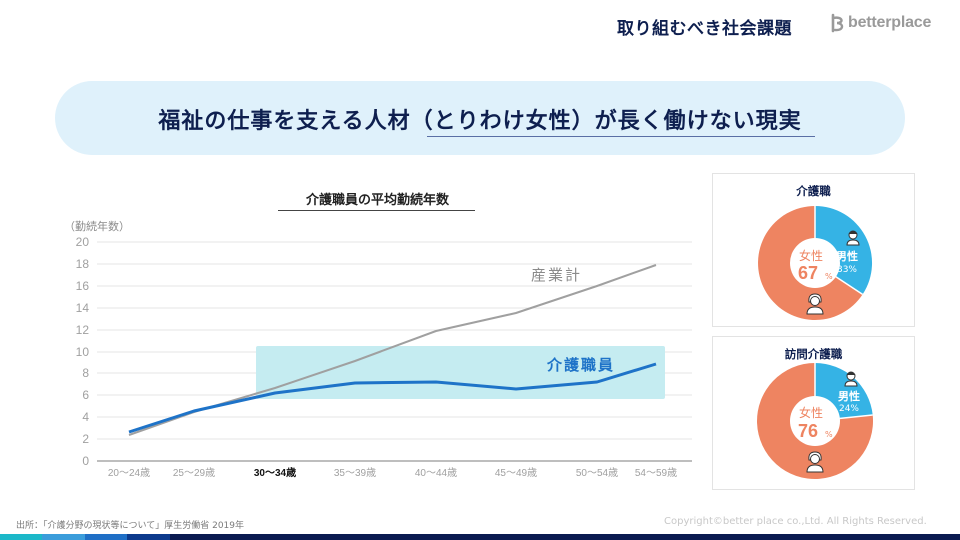 This screenshot has height=540, width=960. I want to click on headline-text: 福祉の仕事を支える人材（とりわけ女性）が長く働けない現実, so click(480, 121).